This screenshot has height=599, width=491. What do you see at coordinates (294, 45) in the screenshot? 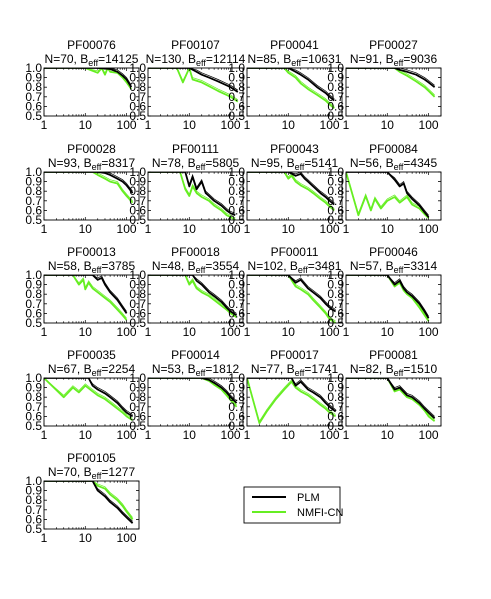
I see `panel-title: PF00041` at bounding box center [294, 45].